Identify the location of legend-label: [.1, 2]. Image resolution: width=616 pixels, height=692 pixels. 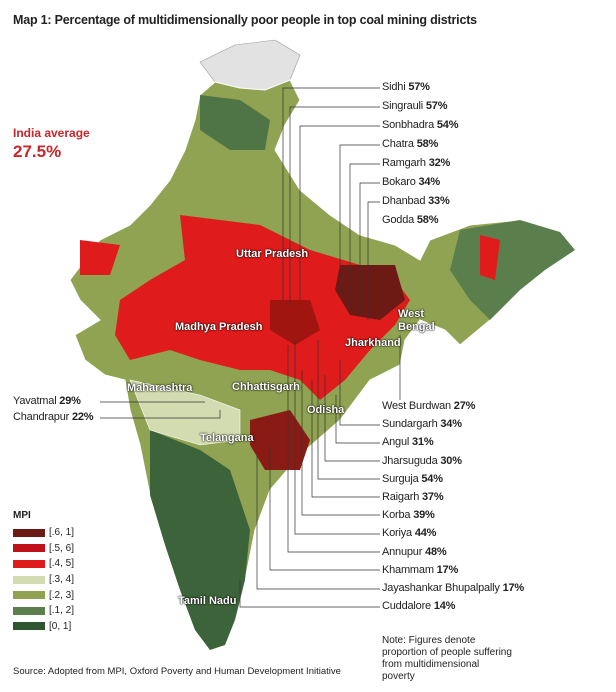
(62, 611).